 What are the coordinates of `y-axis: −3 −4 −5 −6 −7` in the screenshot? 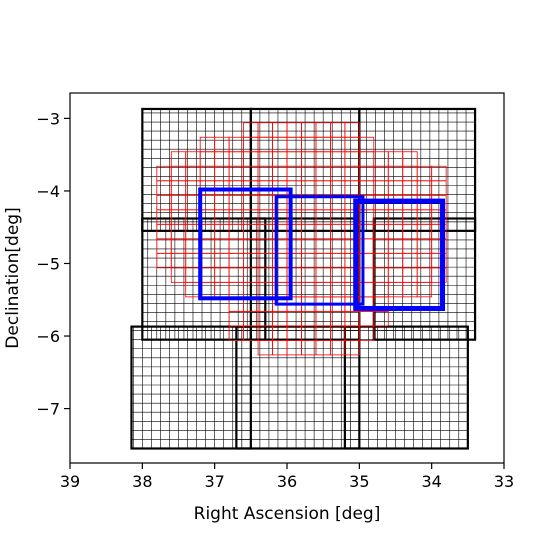 It's located at (53, 264).